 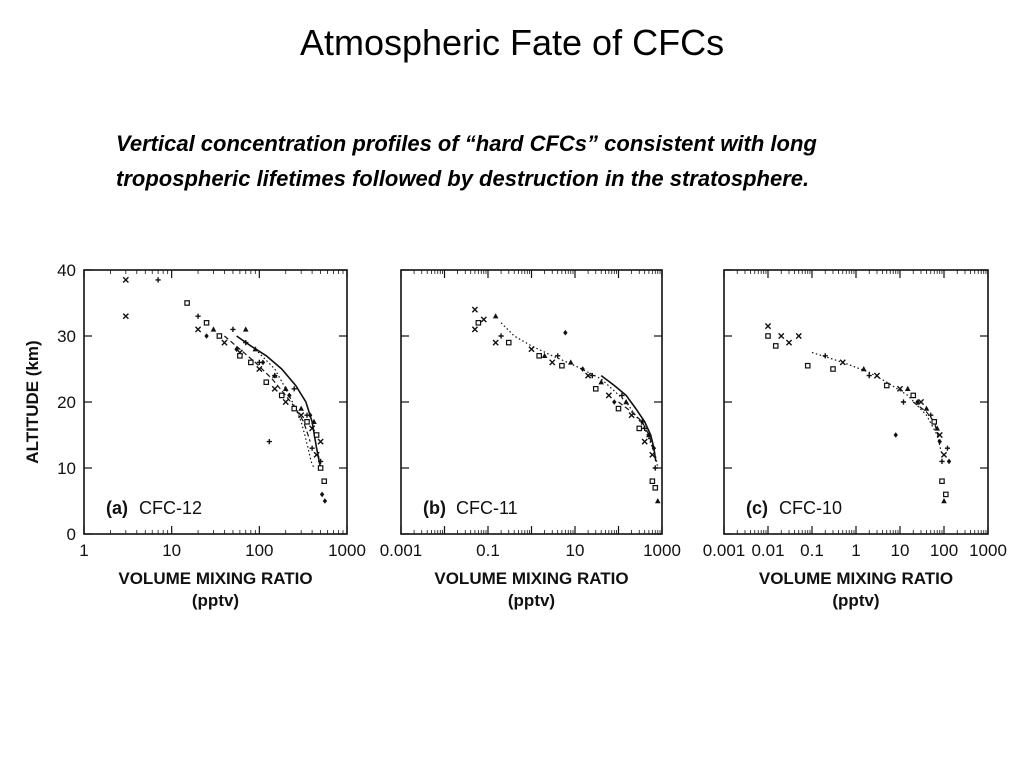 What do you see at coordinates (117, 508) in the screenshot?
I see `panel-label: (a)` at bounding box center [117, 508].